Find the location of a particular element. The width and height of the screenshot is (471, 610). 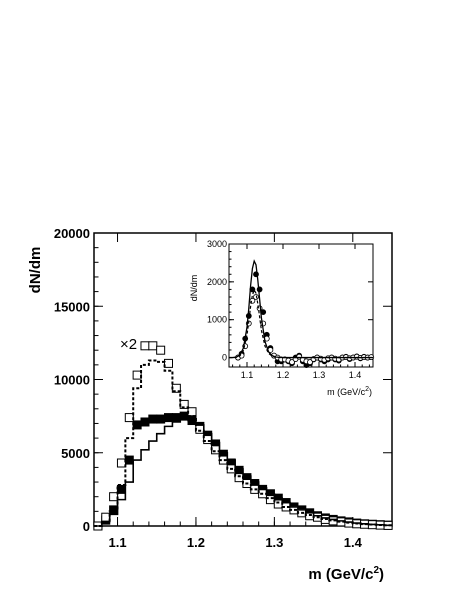

inset-y-tick-label: 3000 is located at coordinates (217, 244).